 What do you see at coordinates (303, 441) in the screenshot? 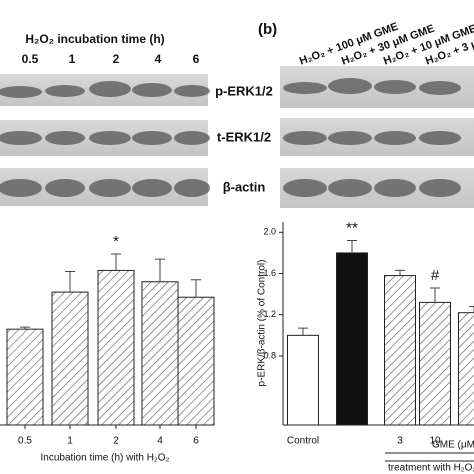
I see `x-tick-label: Control` at bounding box center [303, 441].